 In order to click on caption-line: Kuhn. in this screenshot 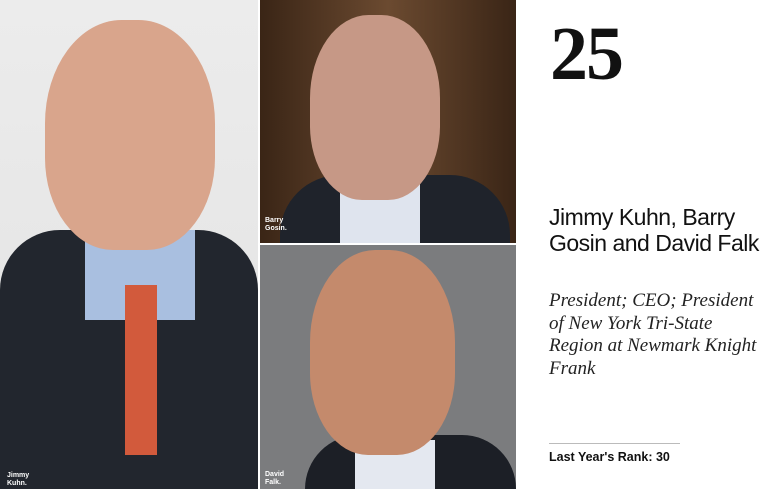, I will do `click(17, 483)`.